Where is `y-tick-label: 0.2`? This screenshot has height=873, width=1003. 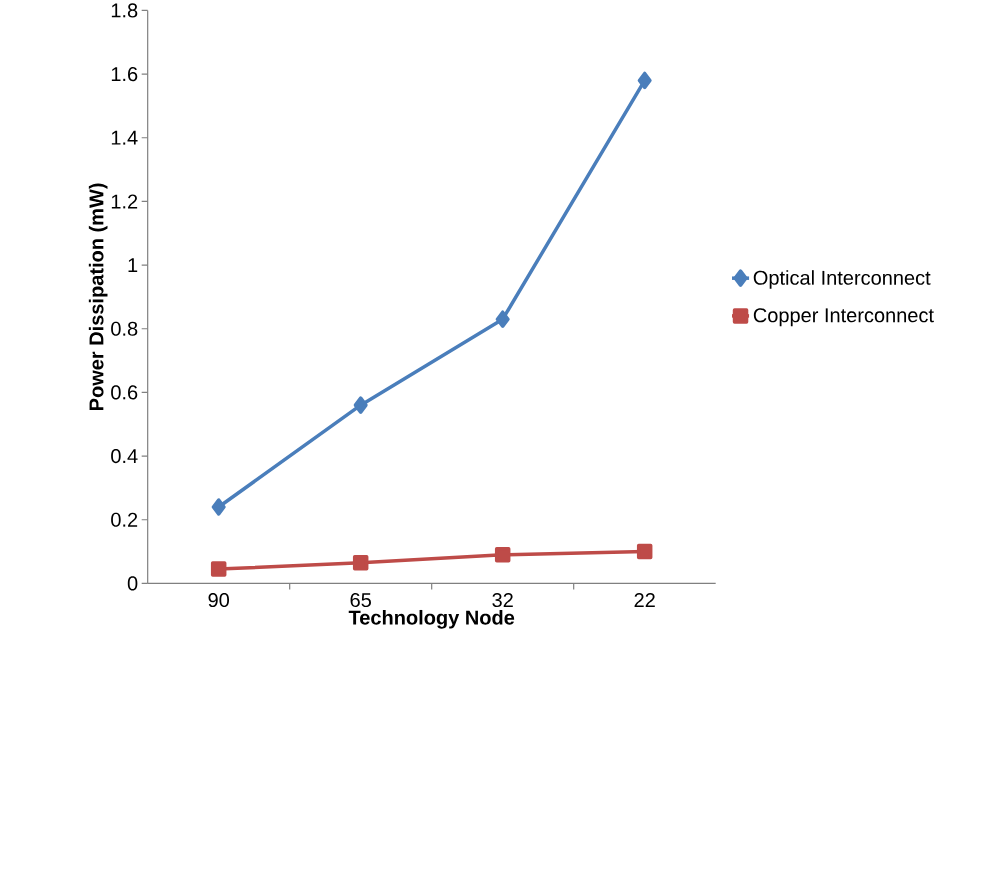 y-tick-label: 0.2 is located at coordinates (124, 519).